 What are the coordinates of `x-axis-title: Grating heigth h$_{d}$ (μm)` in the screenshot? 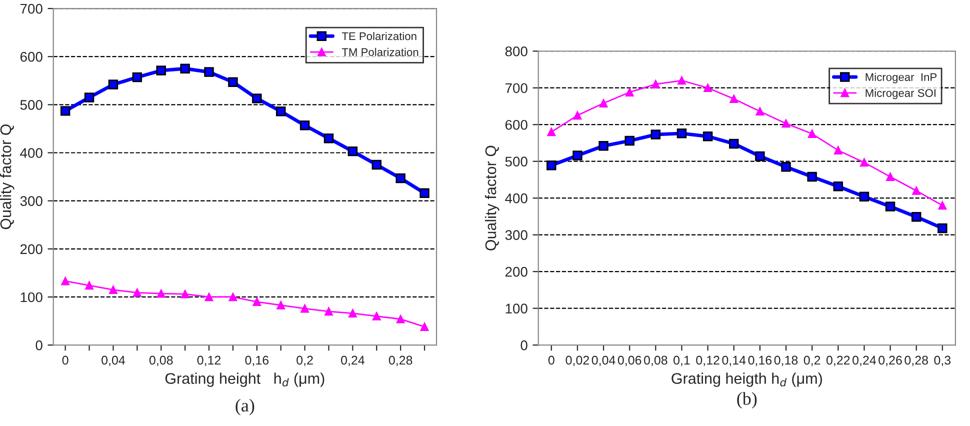 It's located at (747, 379).